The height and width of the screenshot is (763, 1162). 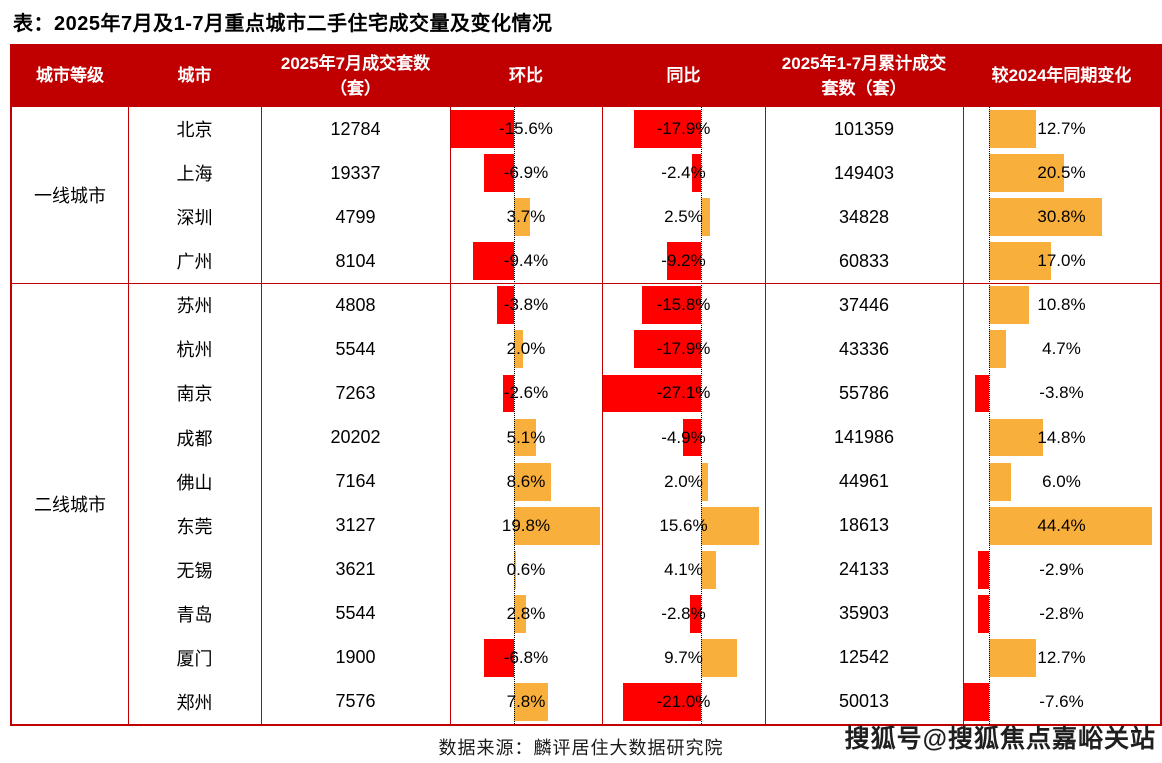 What do you see at coordinates (194, 614) in the screenshot?
I see `city-name: 青岛` at bounding box center [194, 614].